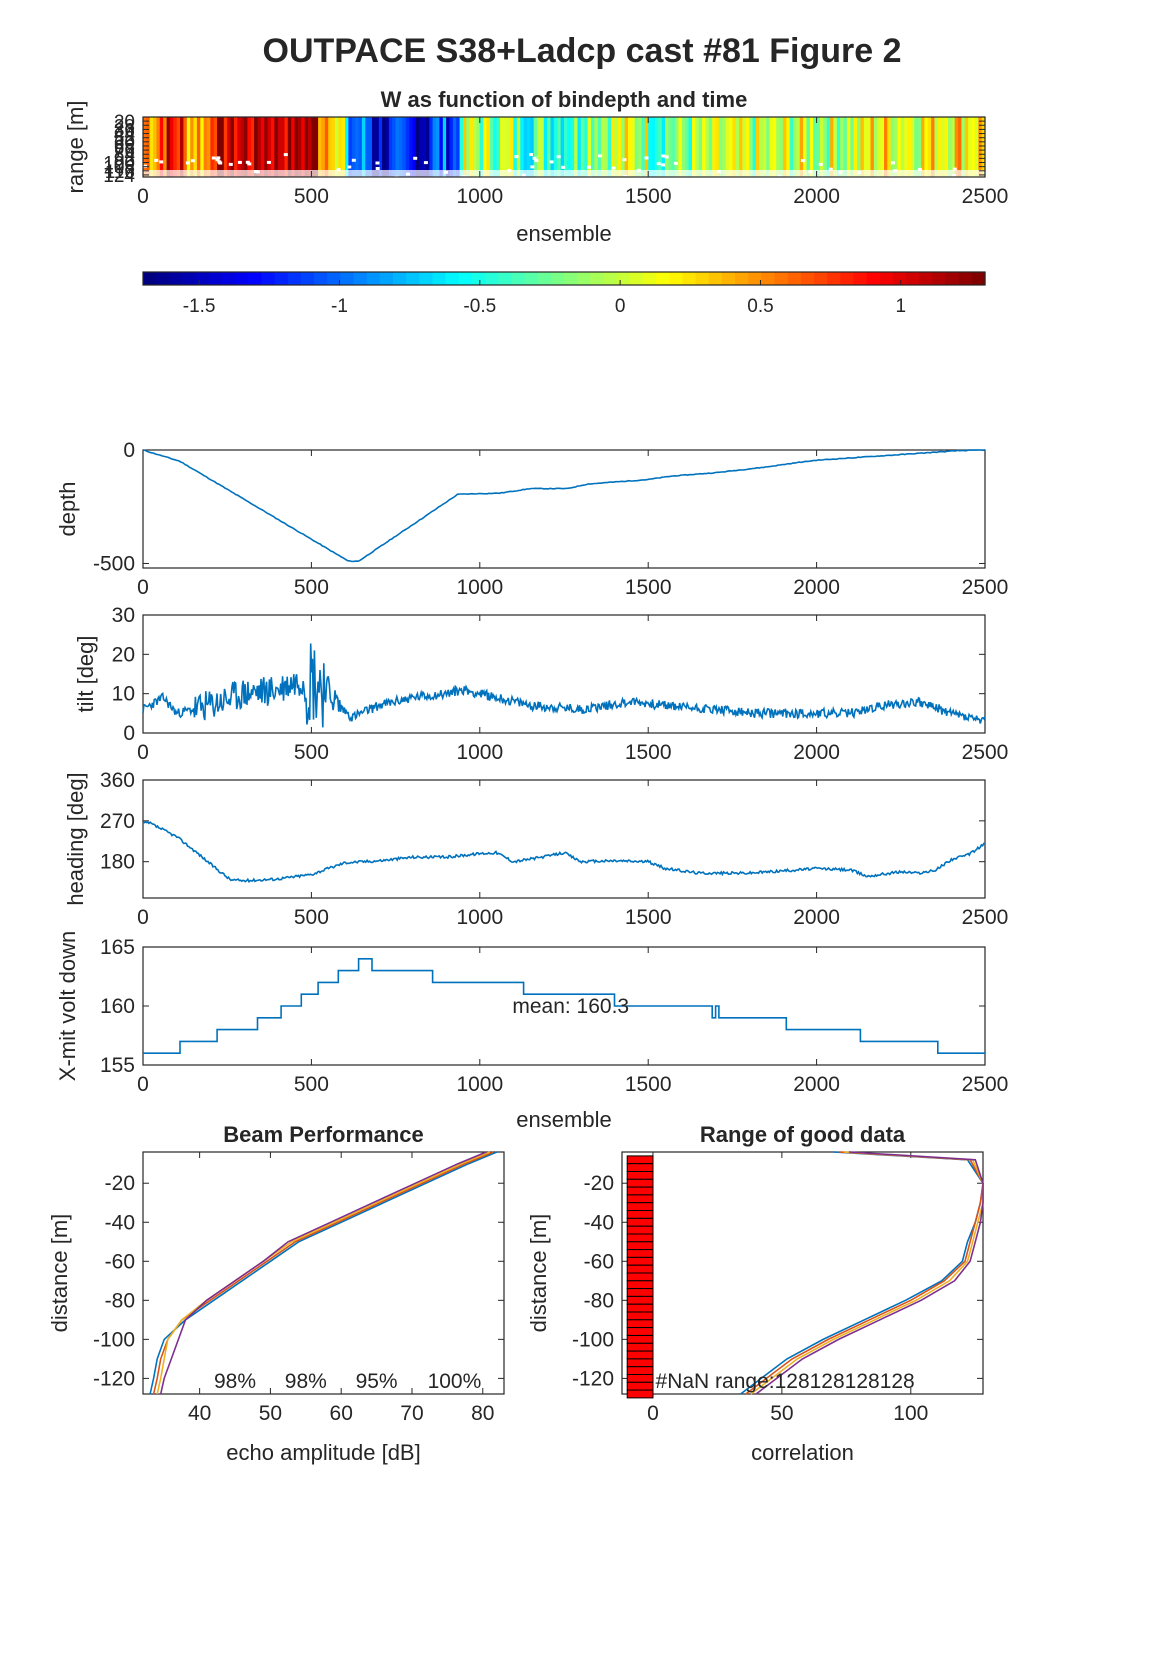 The image size is (1165, 1679). What do you see at coordinates (564, 278) in the screenshot?
I see `colorbar-box` at bounding box center [564, 278].